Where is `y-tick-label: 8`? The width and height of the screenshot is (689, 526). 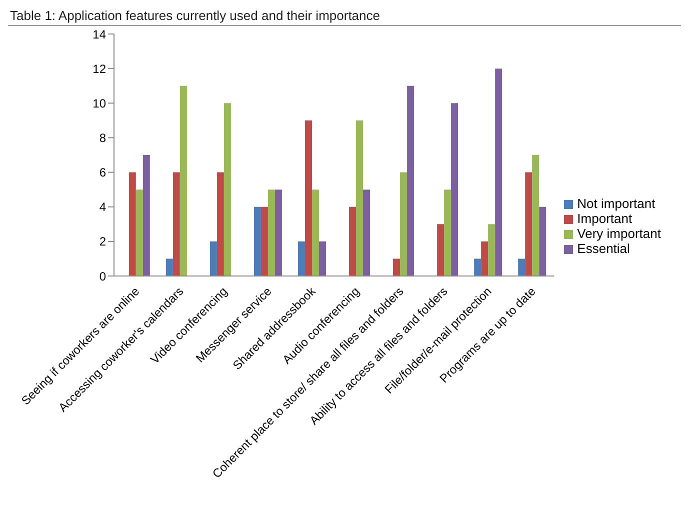 y-tick-label: 8 is located at coordinates (102, 137).